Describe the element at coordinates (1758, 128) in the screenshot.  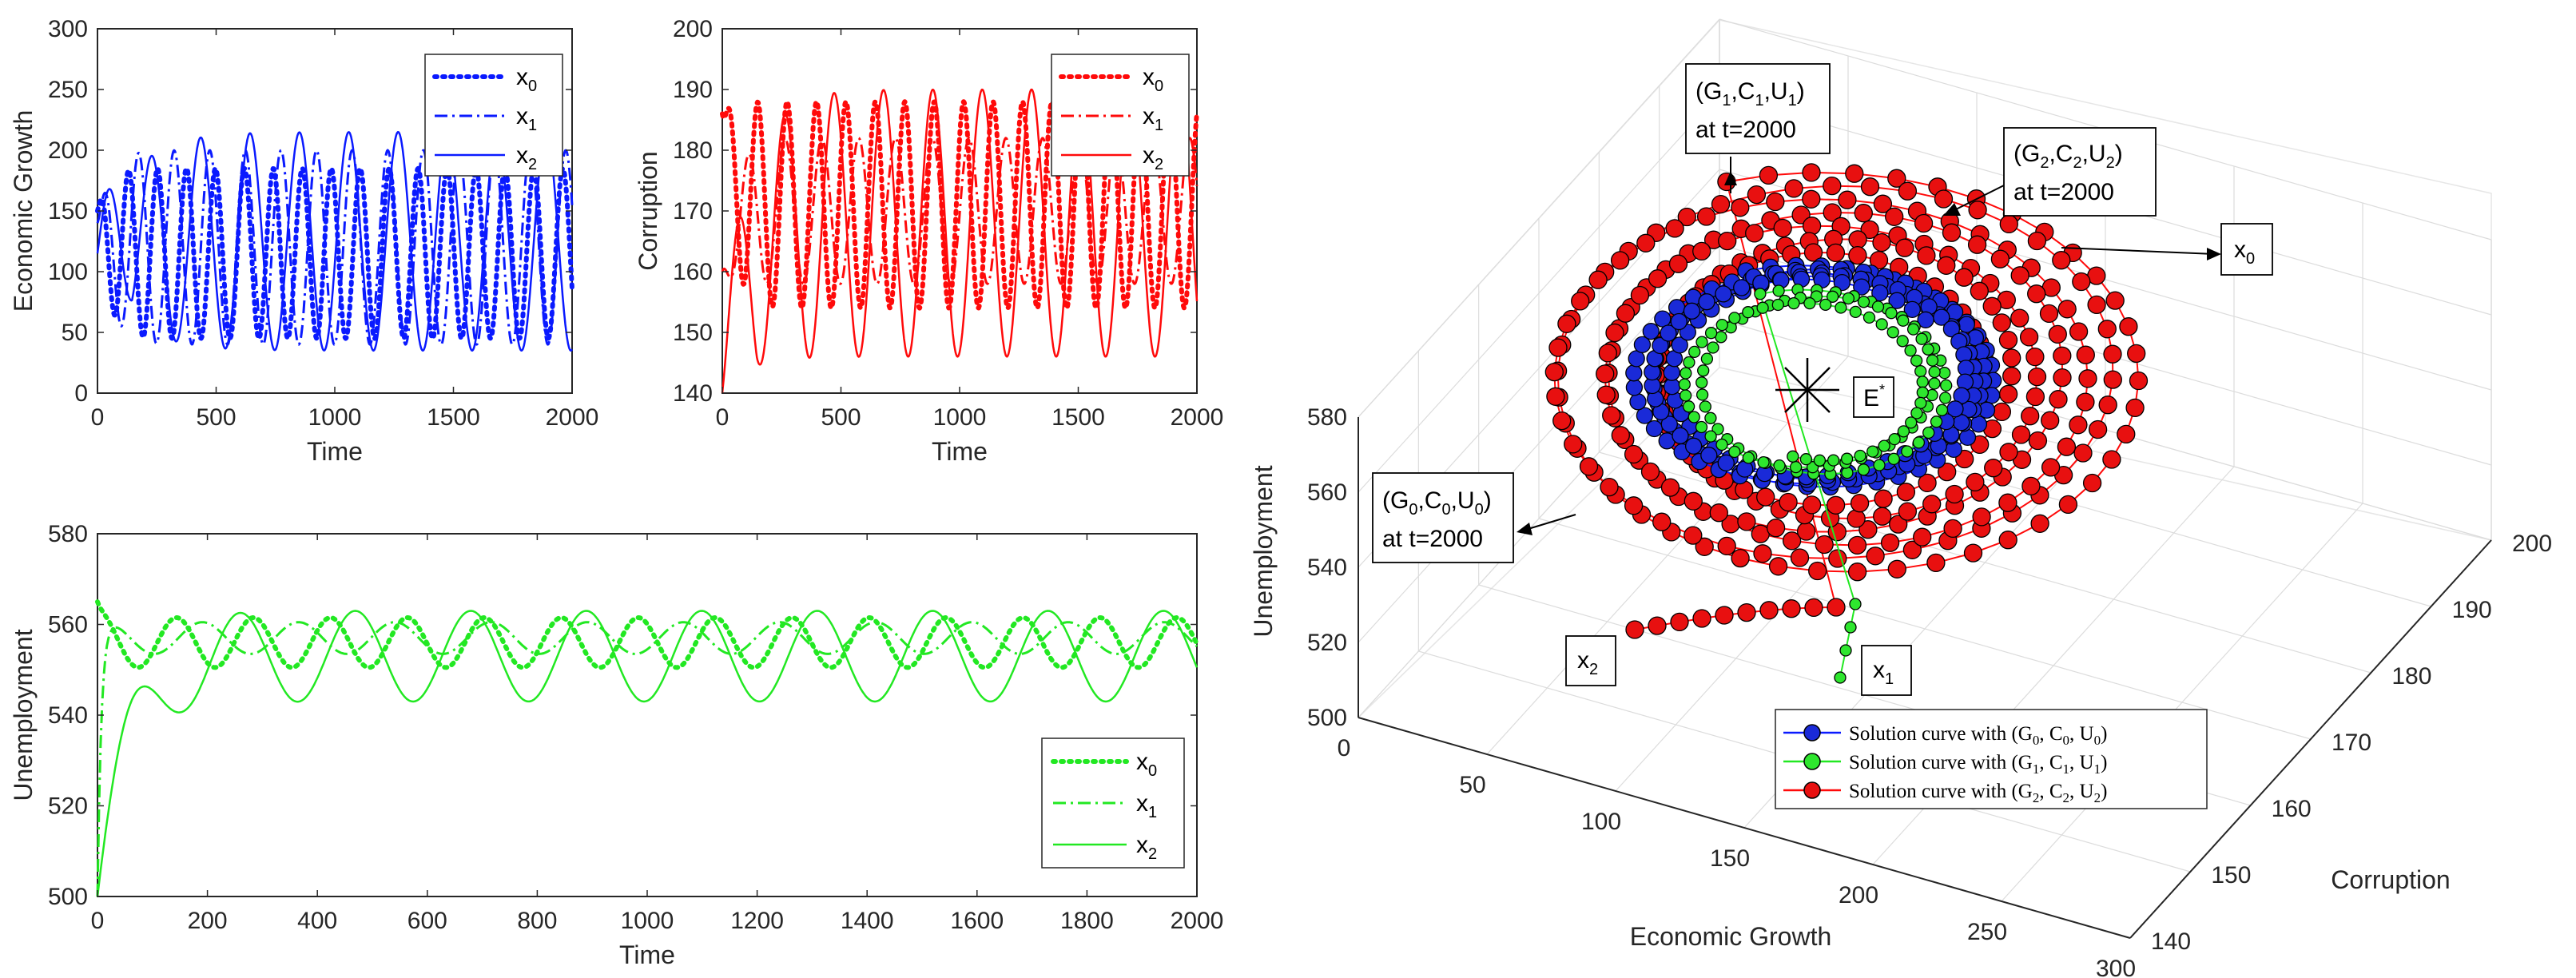
I see `annotation-g1: (G1,C1,U1) at t=2000` at that location.